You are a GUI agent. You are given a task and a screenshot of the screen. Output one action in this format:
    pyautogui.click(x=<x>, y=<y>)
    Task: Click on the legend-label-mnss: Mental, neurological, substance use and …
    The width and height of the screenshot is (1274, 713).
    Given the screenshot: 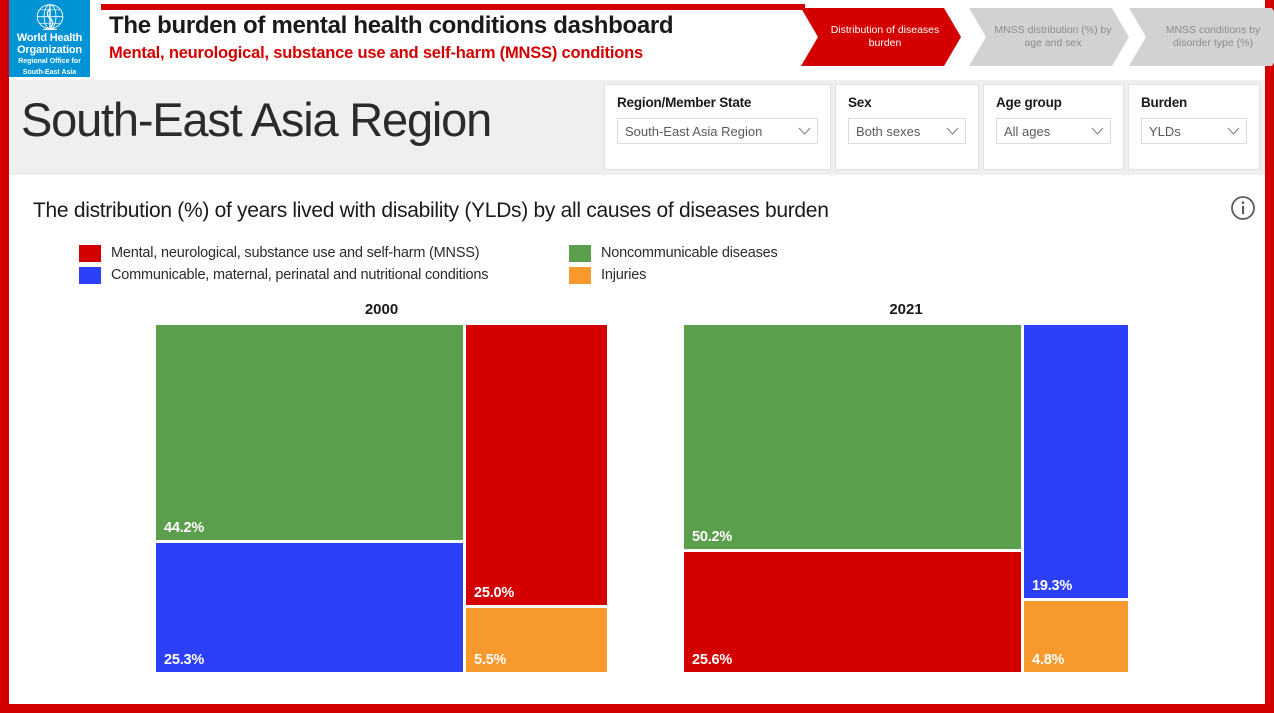 What is the action you would take?
    pyautogui.click(x=295, y=253)
    